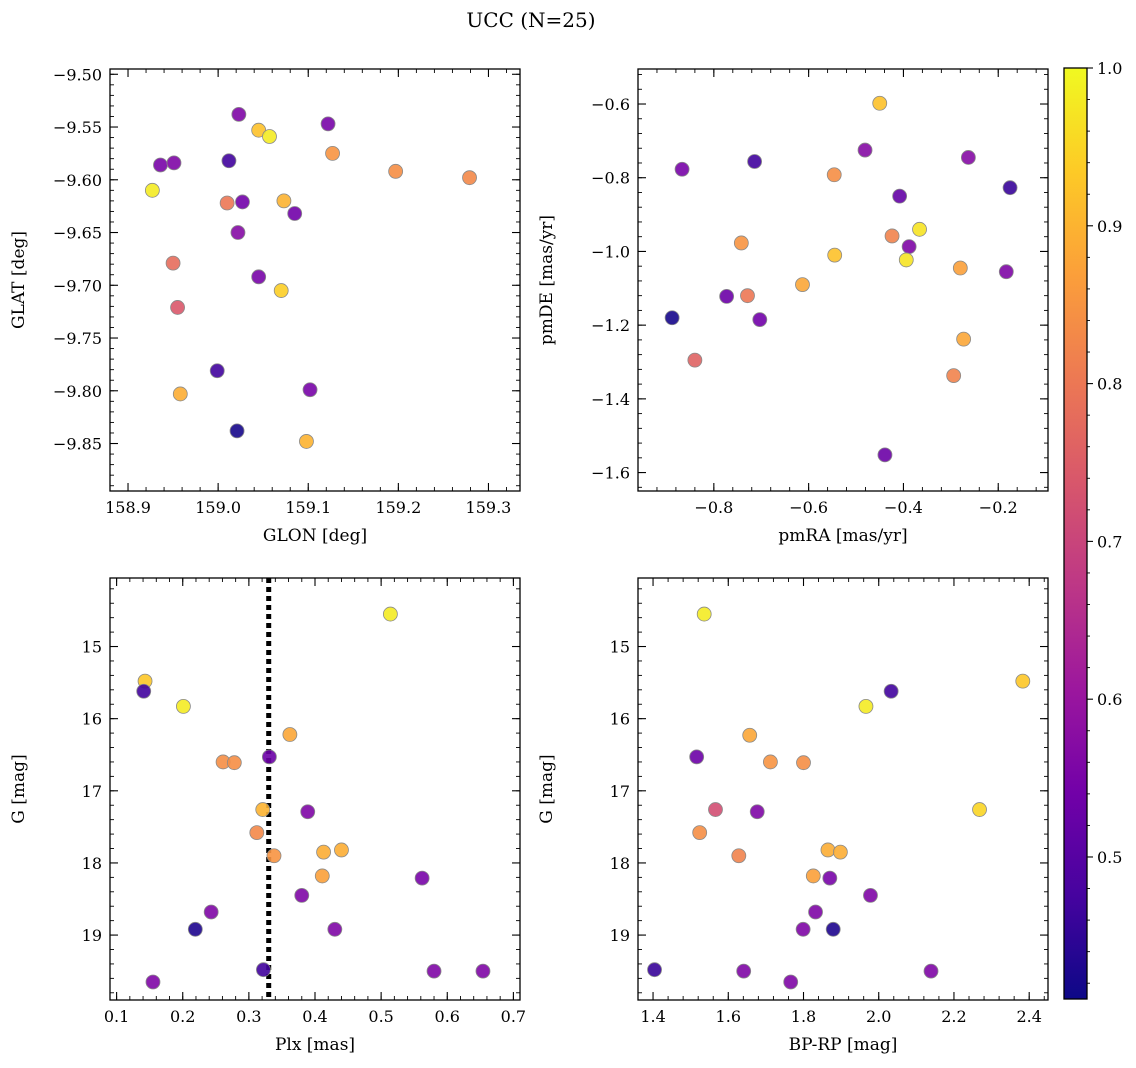 This screenshot has width=1136, height=1068. Describe the element at coordinates (728, 1016) in the screenshot. I see `x-tick-label: 1.6` at that location.